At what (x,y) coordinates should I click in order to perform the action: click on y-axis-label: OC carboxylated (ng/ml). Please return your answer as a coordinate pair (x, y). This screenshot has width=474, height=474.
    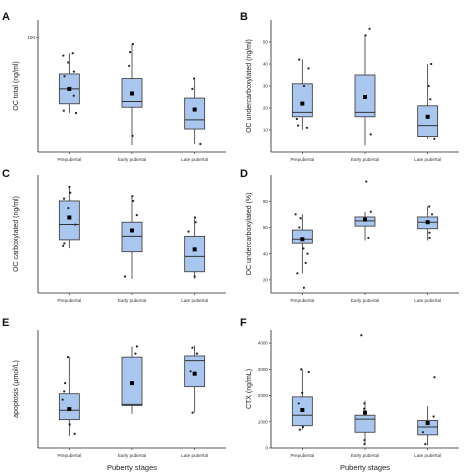
    Looking at the image, I should click on (16, 234).